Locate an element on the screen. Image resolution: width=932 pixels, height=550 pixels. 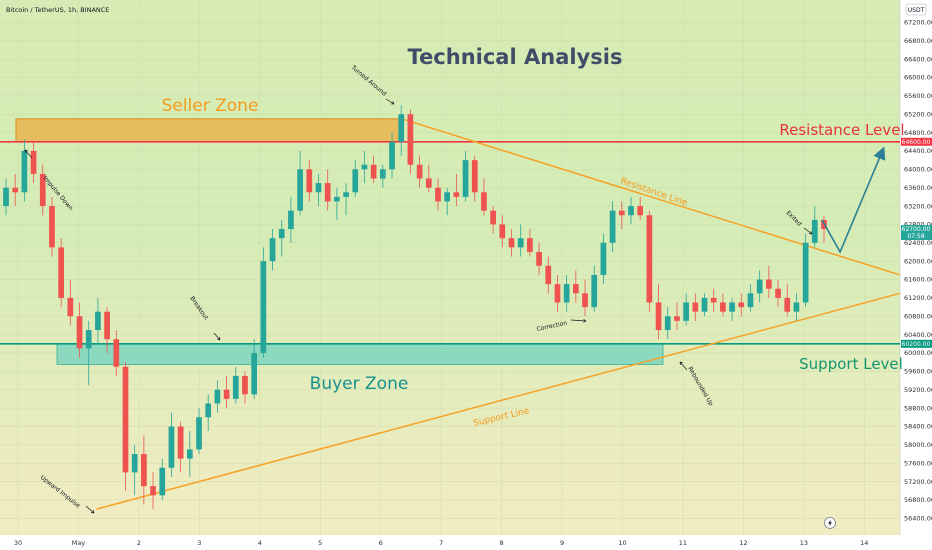
projection-arrow is located at coordinates (853, 200).